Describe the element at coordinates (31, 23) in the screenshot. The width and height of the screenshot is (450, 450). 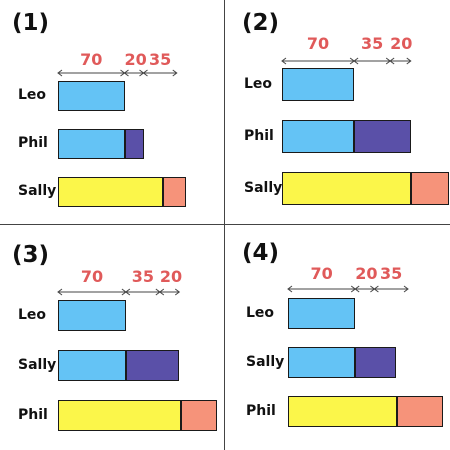
I see `panel-number: (1)` at that location.